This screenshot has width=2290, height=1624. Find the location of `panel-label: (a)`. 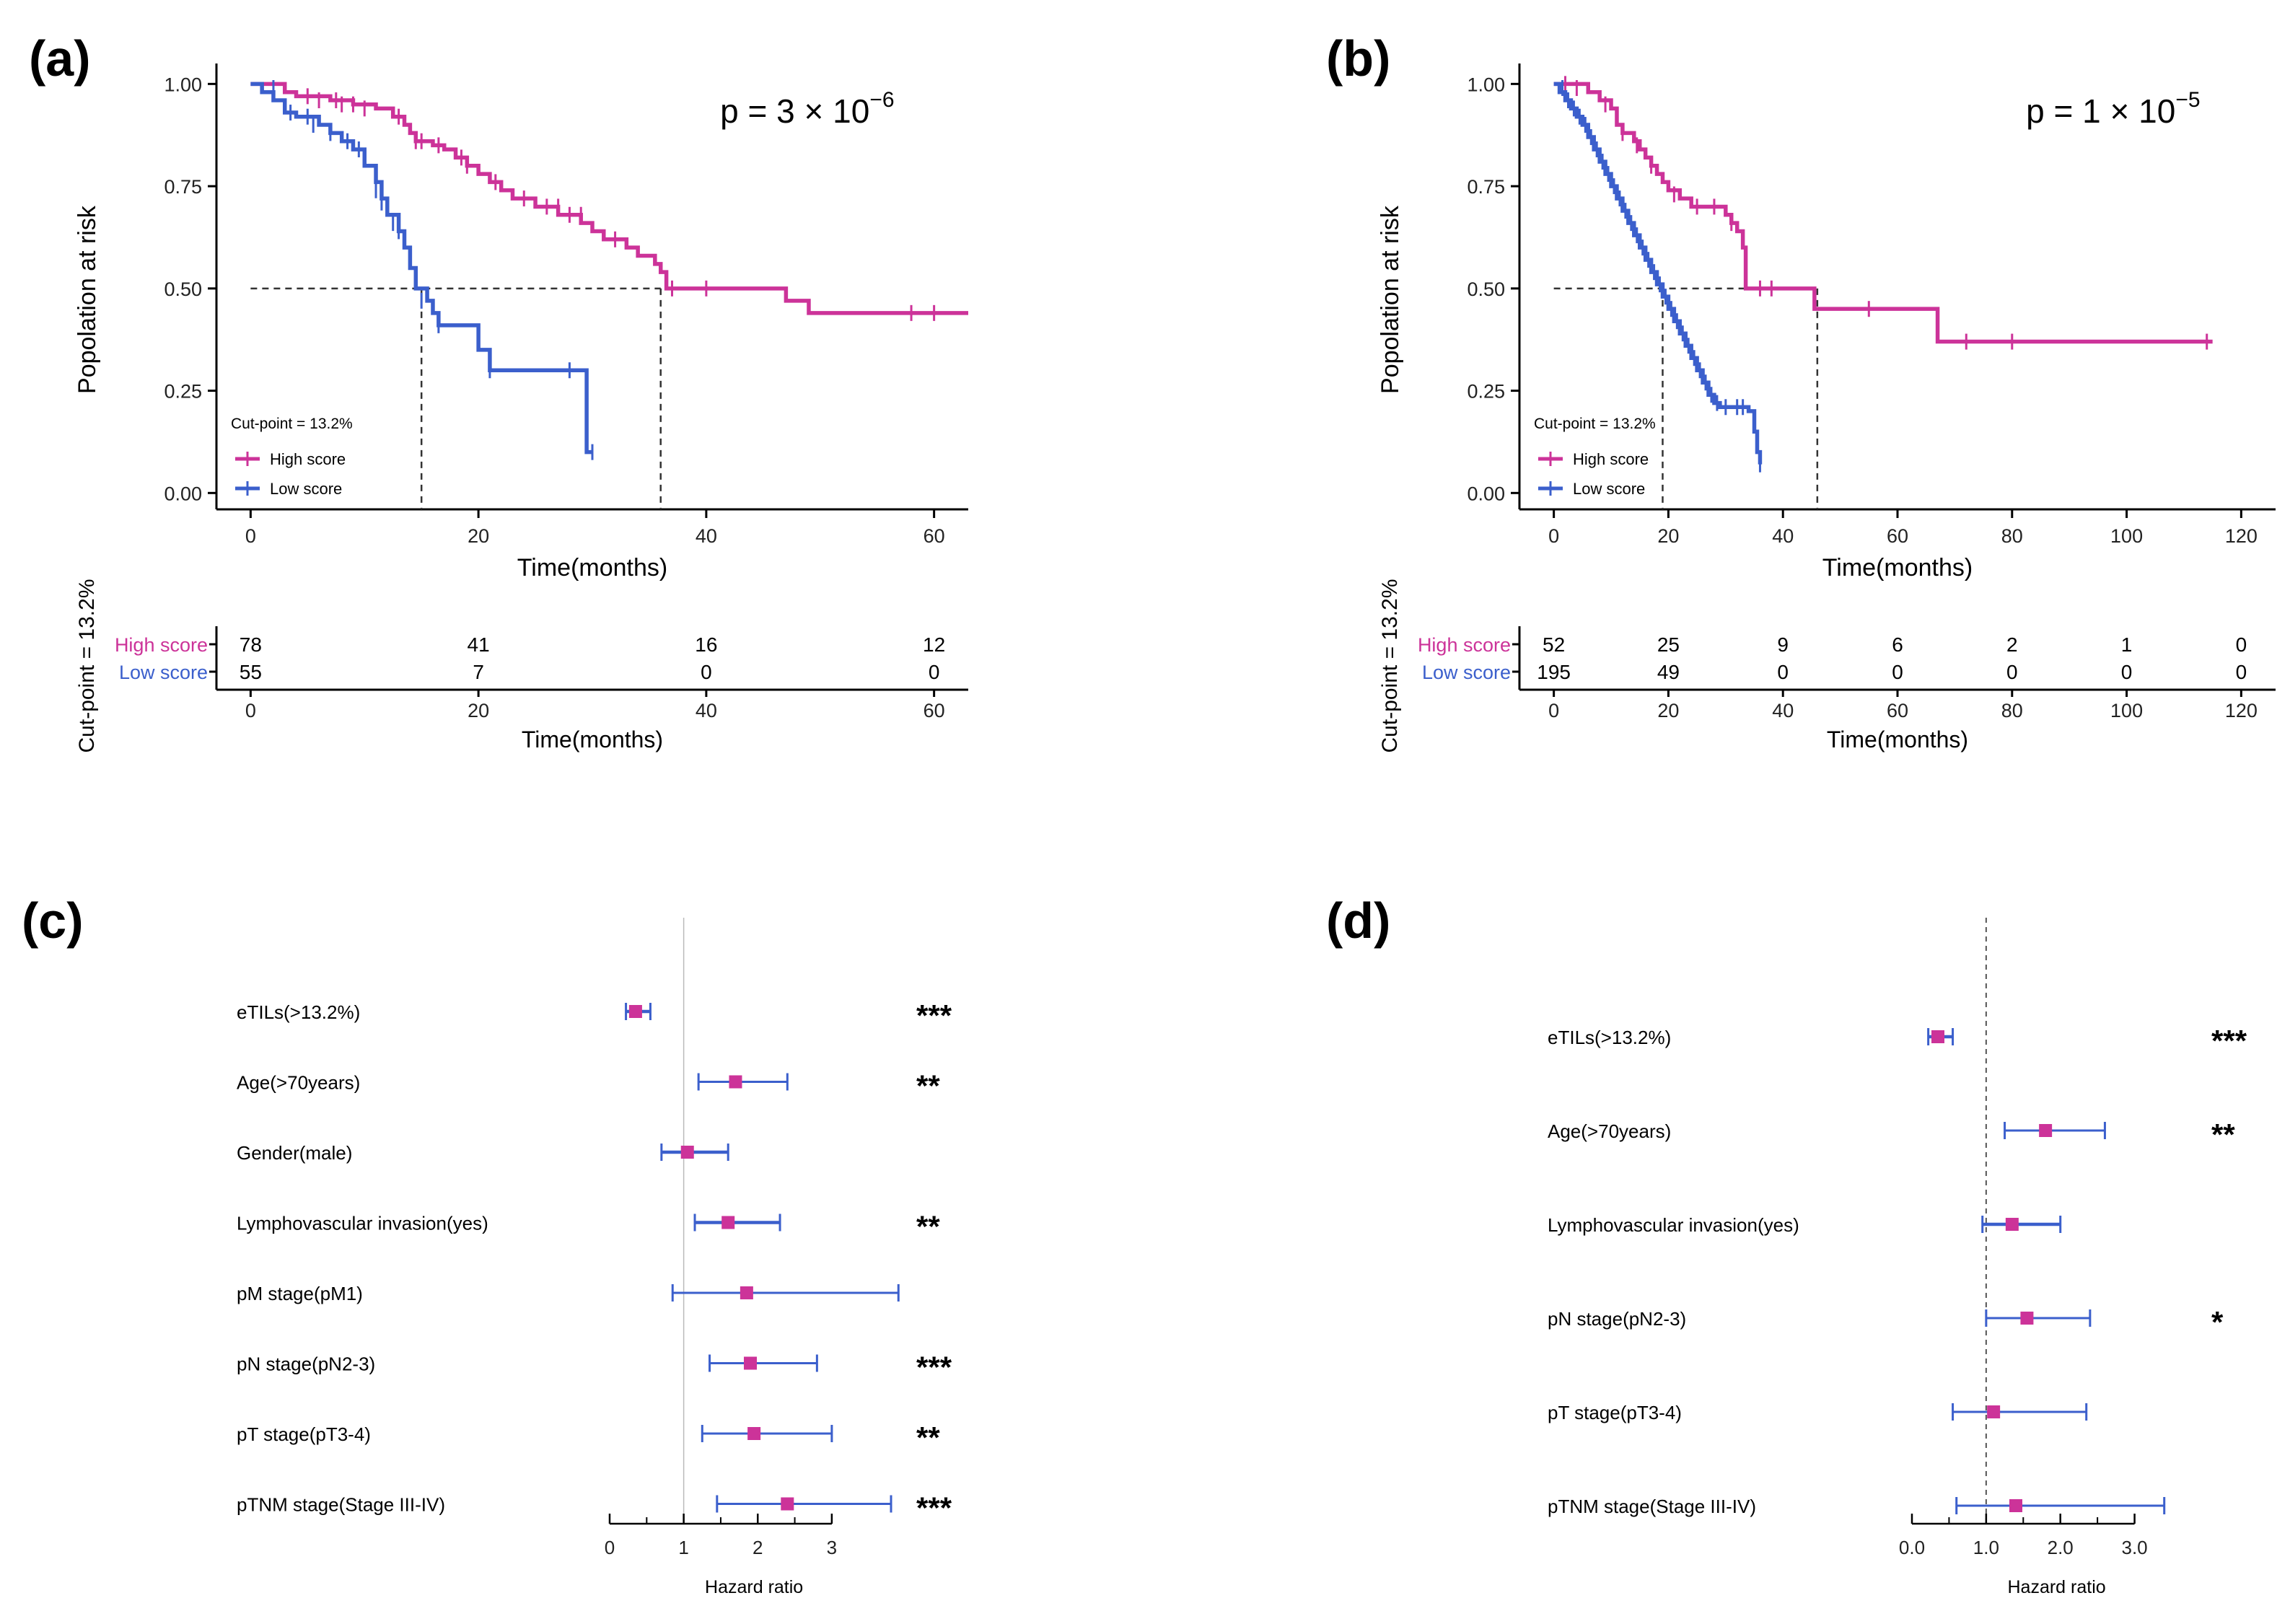

panel-label: (a) is located at coordinates (60, 58).